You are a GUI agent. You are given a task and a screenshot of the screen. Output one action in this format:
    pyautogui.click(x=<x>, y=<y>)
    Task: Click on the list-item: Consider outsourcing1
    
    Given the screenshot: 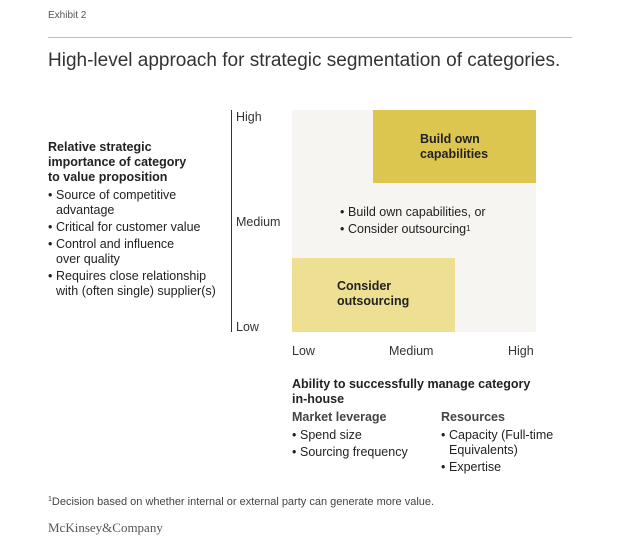 What is the action you would take?
    pyautogui.click(x=413, y=229)
    